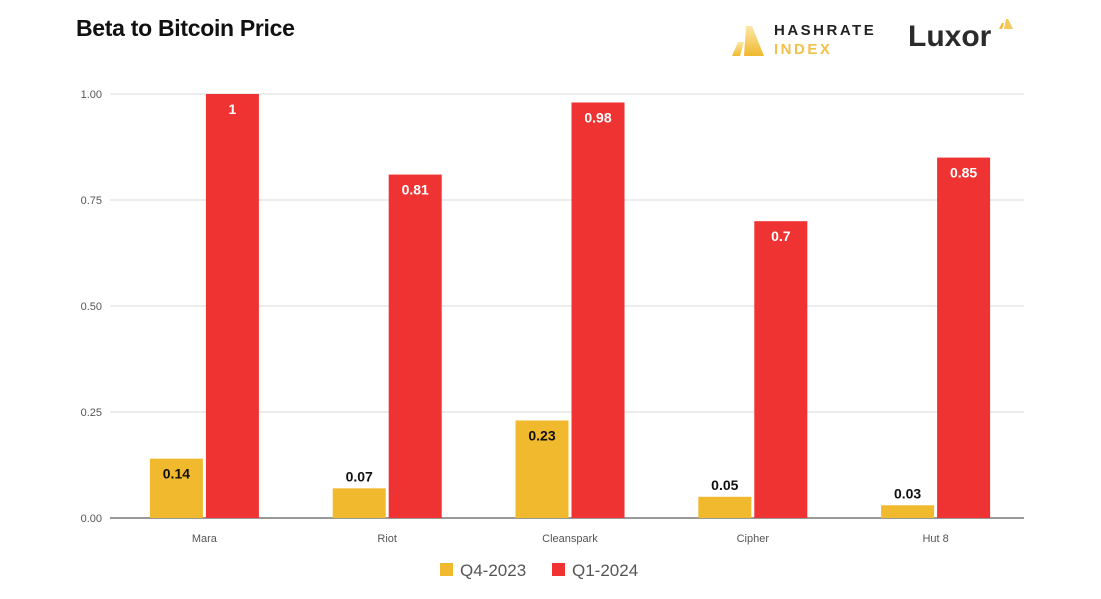  I want to click on data-label: 0.23, so click(541, 435).